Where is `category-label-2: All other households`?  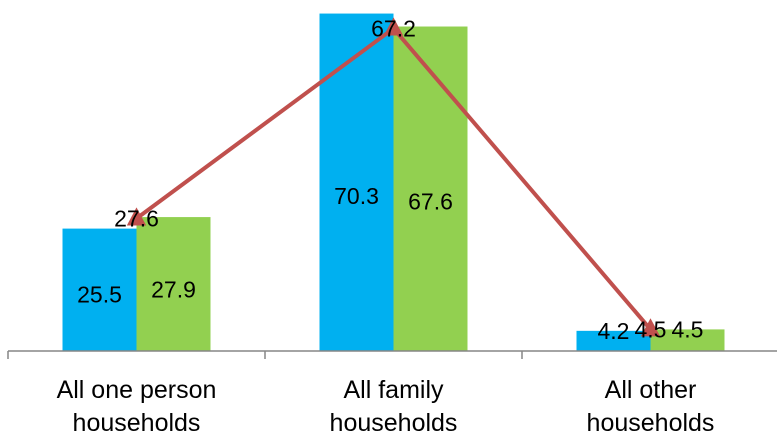
category-label-2: All other households is located at coordinates (651, 406).